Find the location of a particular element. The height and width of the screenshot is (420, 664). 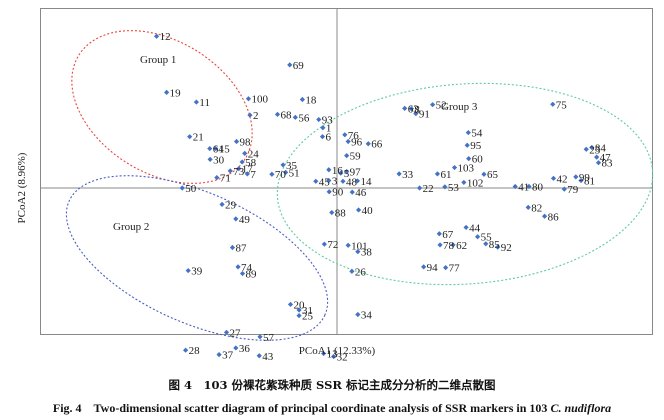

point-label-28: 28 is located at coordinates (195, 351).